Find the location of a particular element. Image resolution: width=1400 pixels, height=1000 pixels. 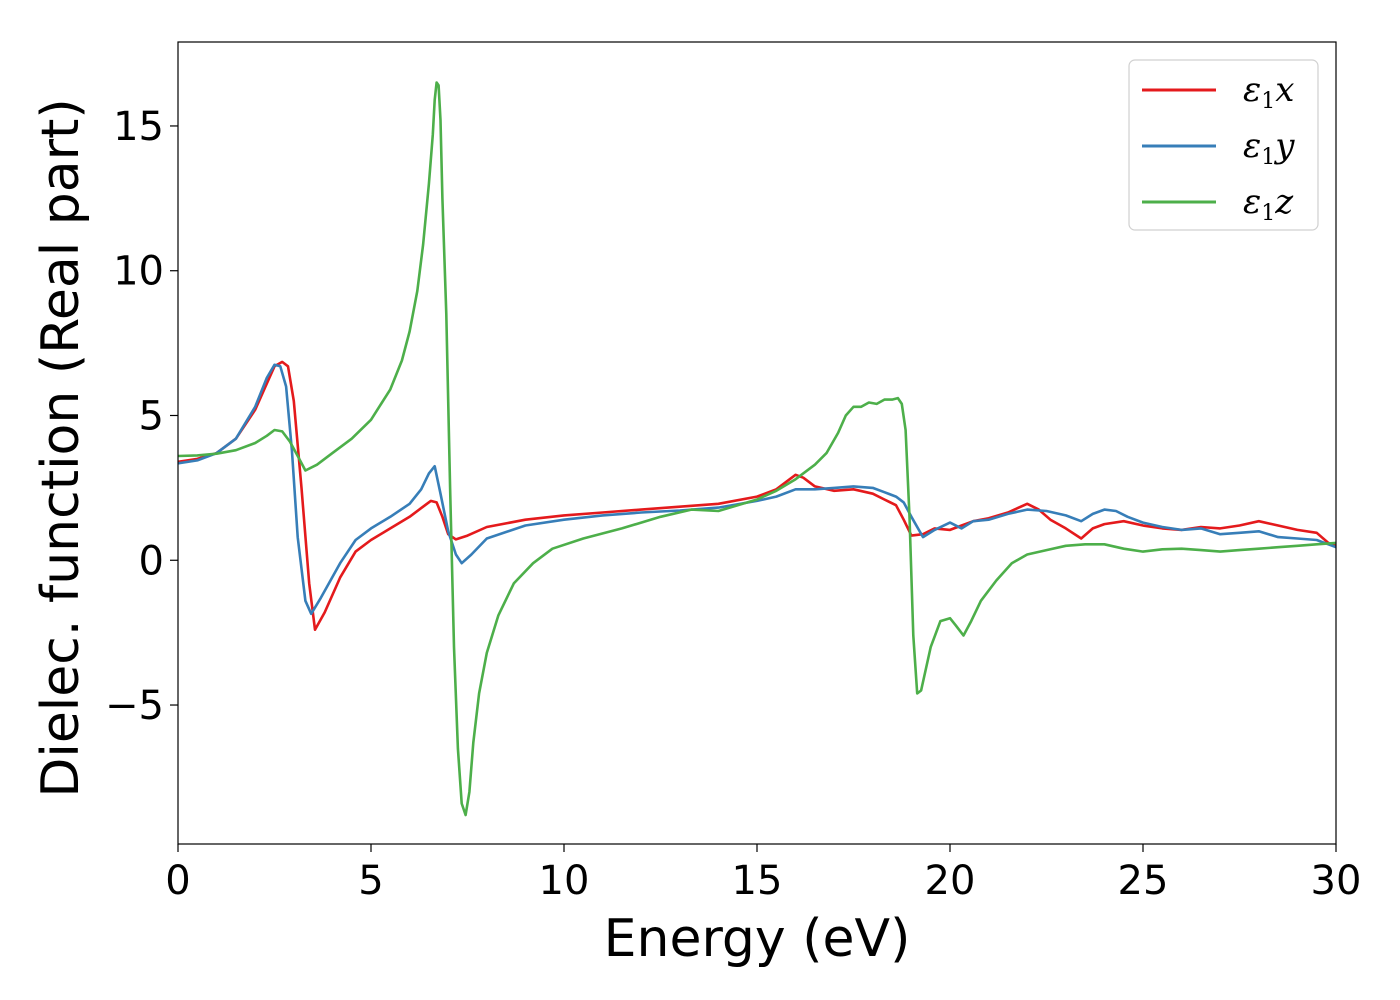

x-tick-label: 0 is located at coordinates (177, 881).